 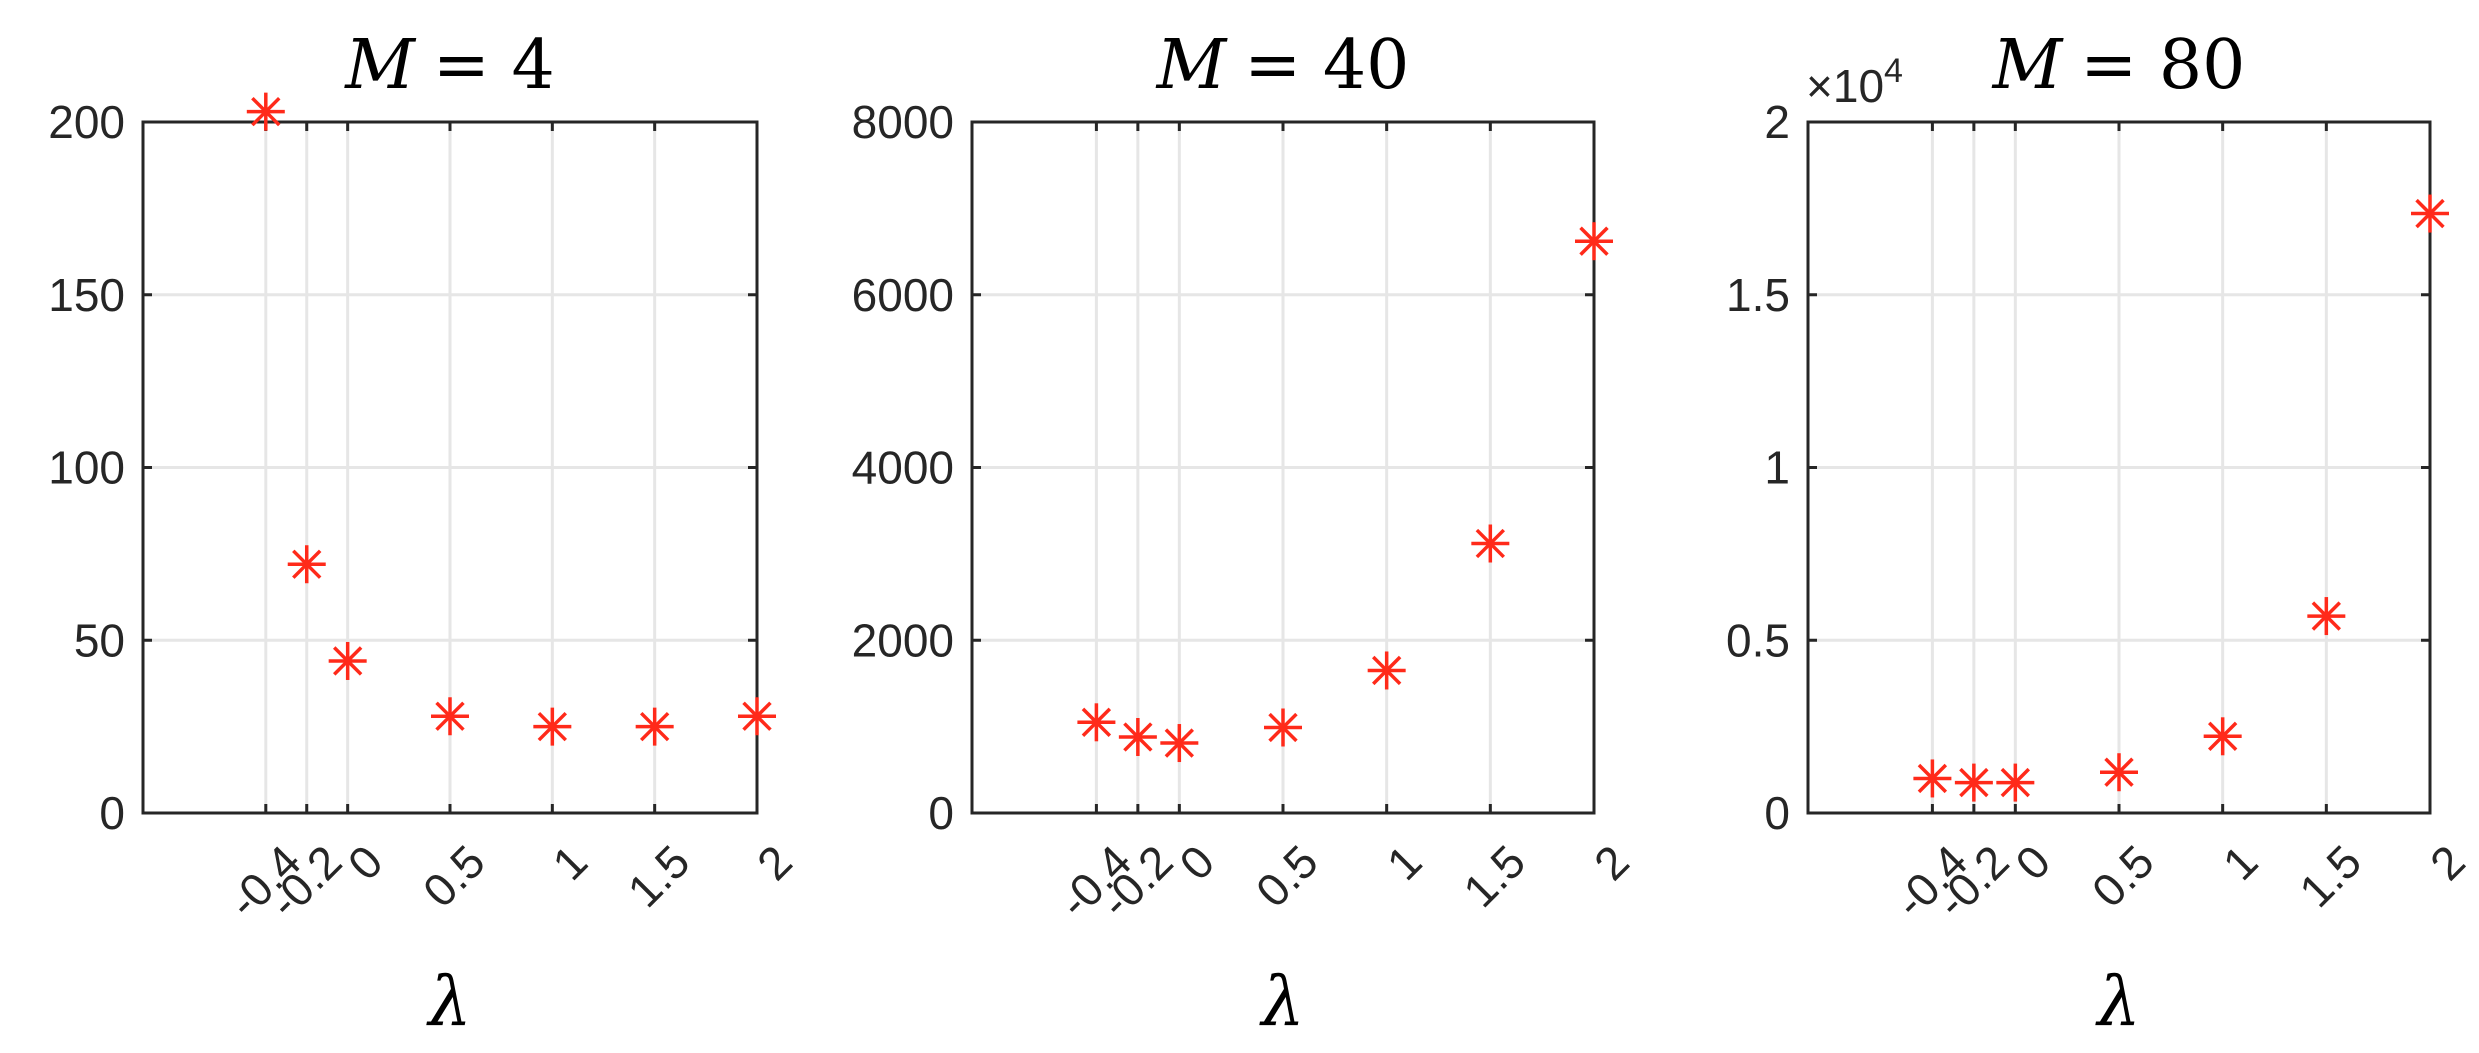 What do you see at coordinates (99, 640) in the screenshot?
I see `y-tick-label: 50` at bounding box center [99, 640].